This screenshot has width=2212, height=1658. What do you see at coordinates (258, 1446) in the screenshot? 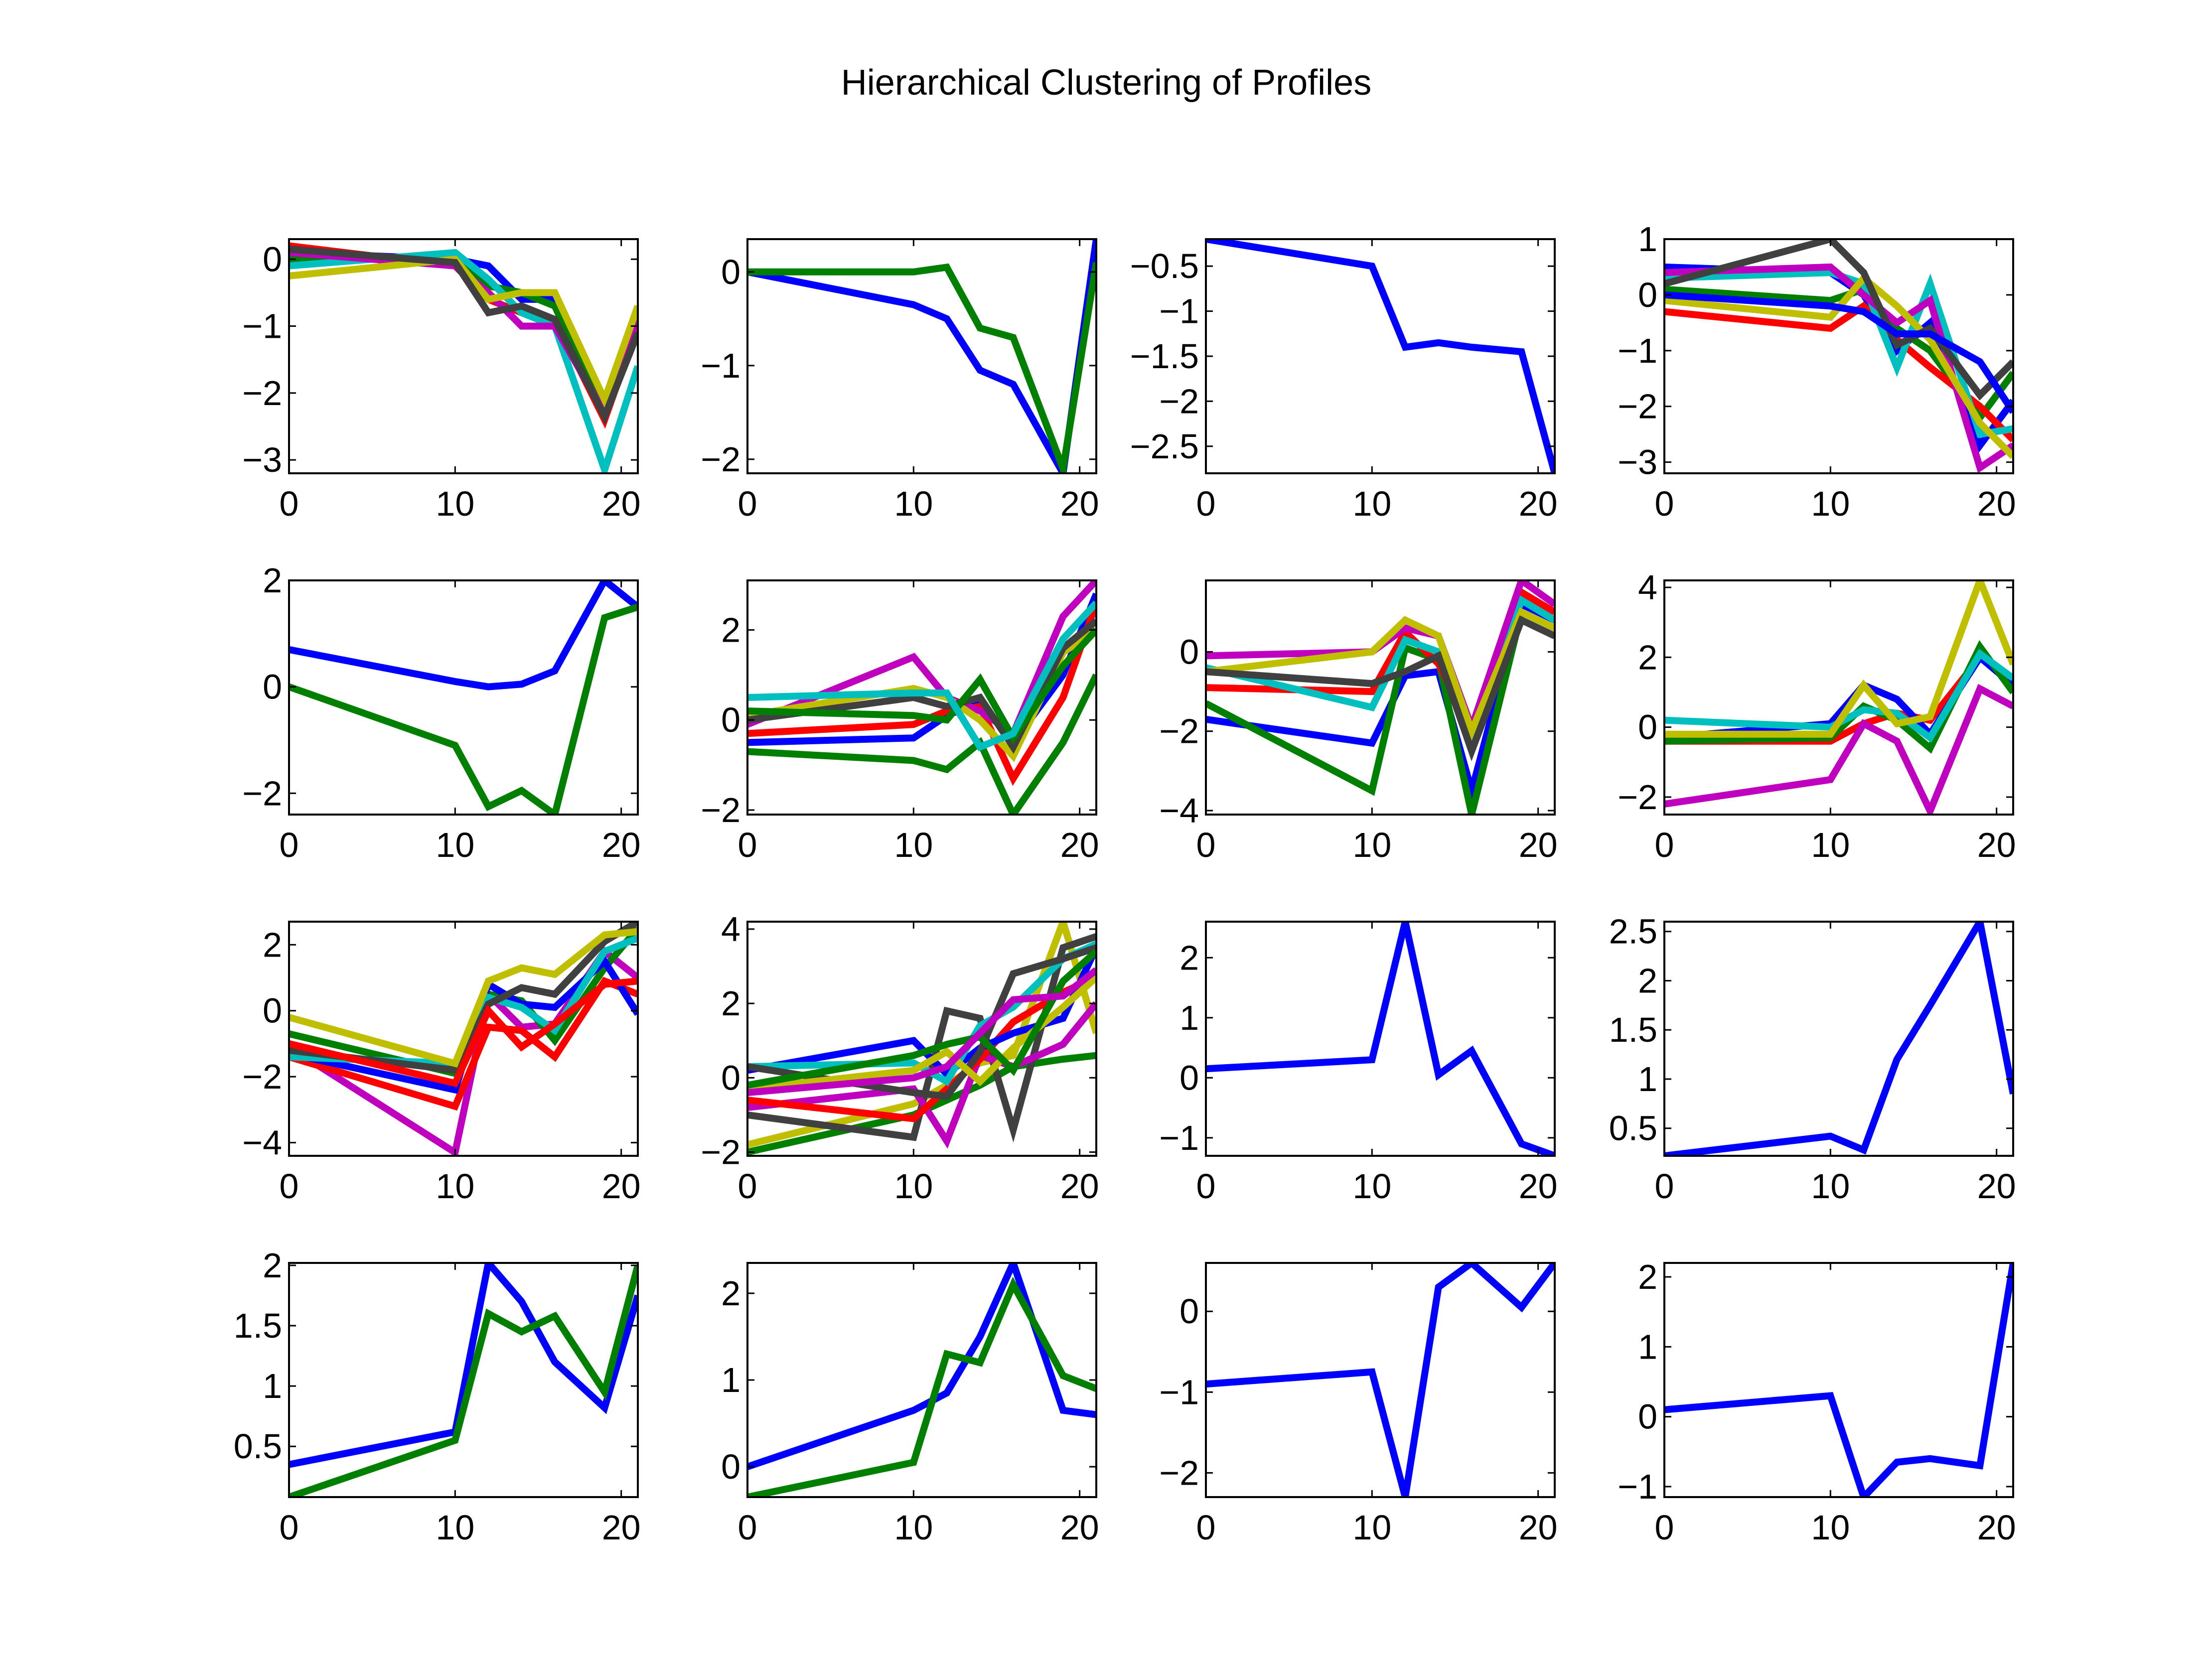
I see `y-tick-label: 0.5` at bounding box center [258, 1446].